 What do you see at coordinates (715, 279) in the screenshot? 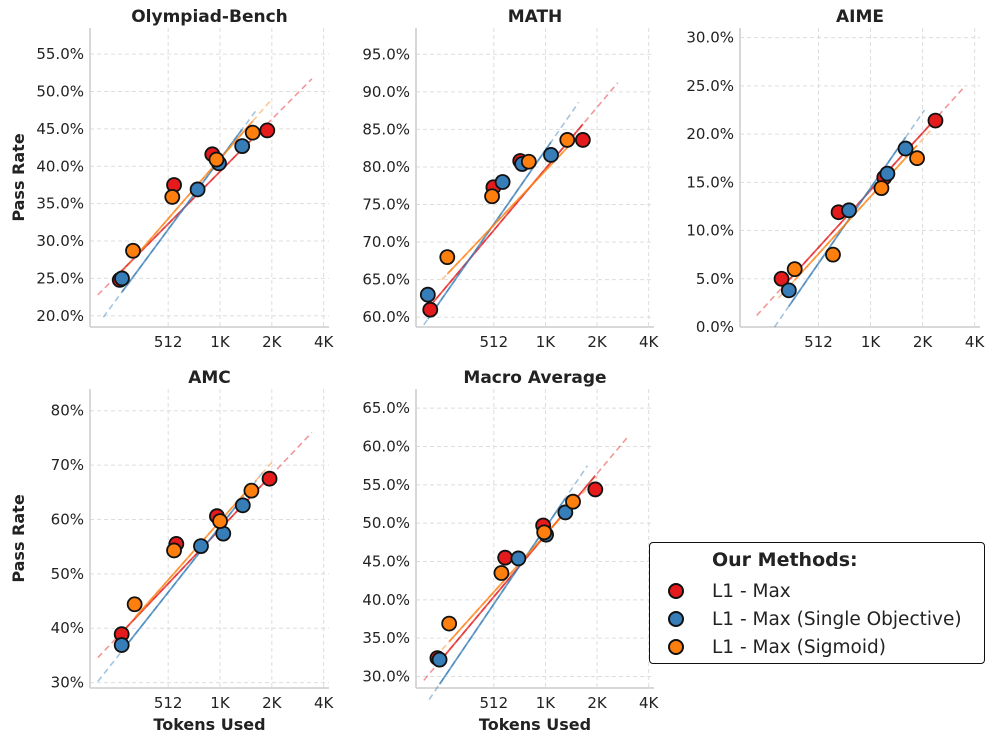
I see `y-tick-label: 5.0%` at bounding box center [715, 279].